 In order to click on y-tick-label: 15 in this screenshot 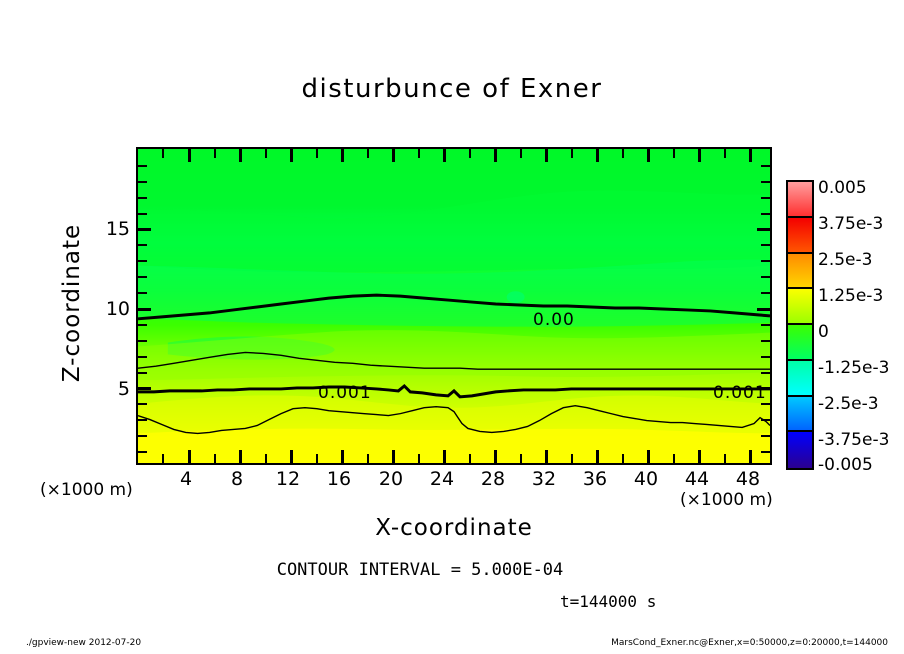, I will do `click(117, 229)`.